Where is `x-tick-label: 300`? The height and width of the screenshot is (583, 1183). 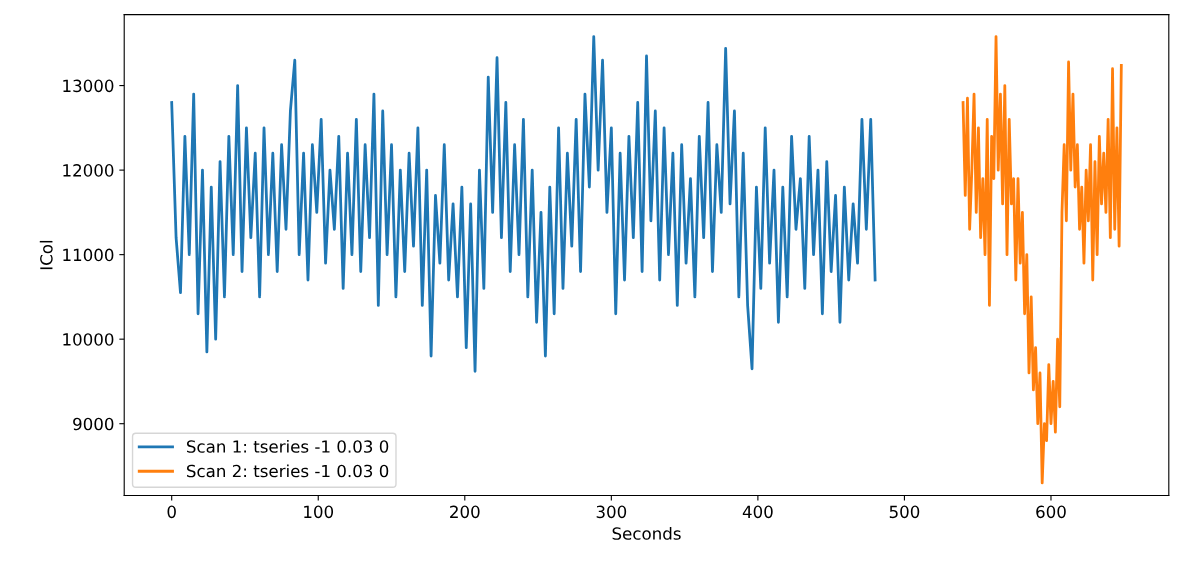 x-tick-label: 300 is located at coordinates (611, 512).